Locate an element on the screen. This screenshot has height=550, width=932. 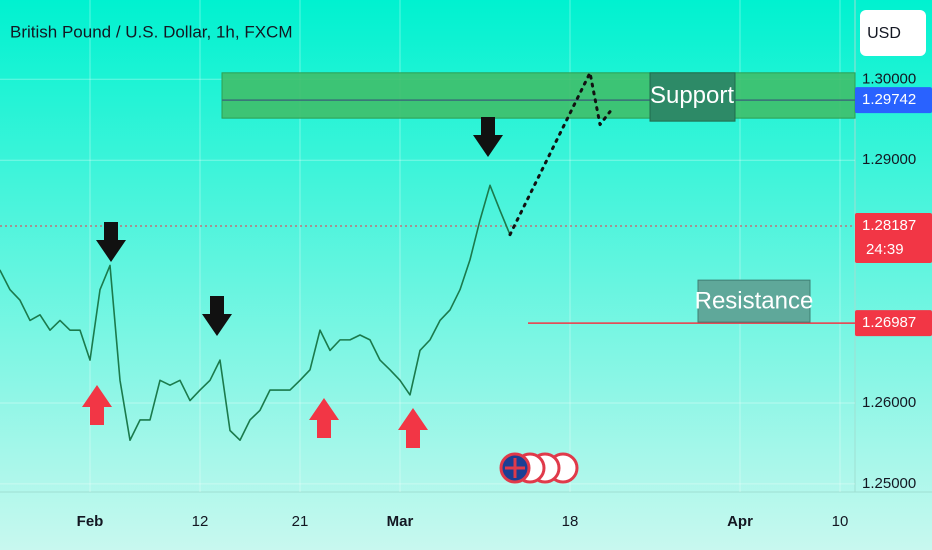
flag-cross is located at coordinates (515, 468).